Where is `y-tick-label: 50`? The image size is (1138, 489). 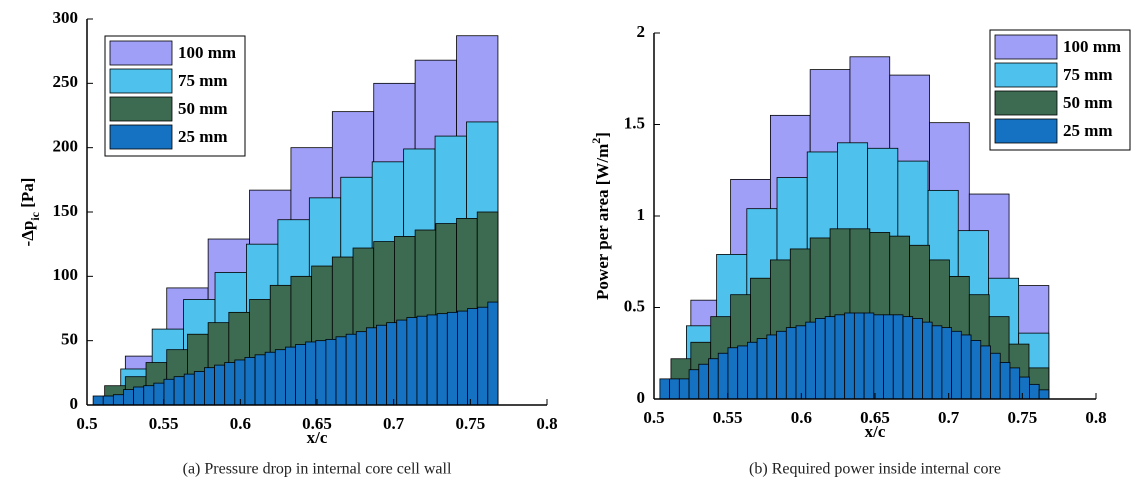
y-tick-label: 50 is located at coordinates (69, 339).